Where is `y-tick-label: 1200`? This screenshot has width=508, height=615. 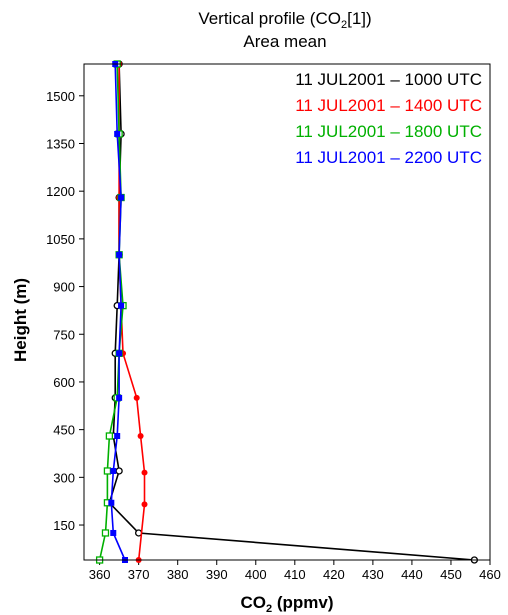 y-tick-label: 1200 is located at coordinates (60, 191).